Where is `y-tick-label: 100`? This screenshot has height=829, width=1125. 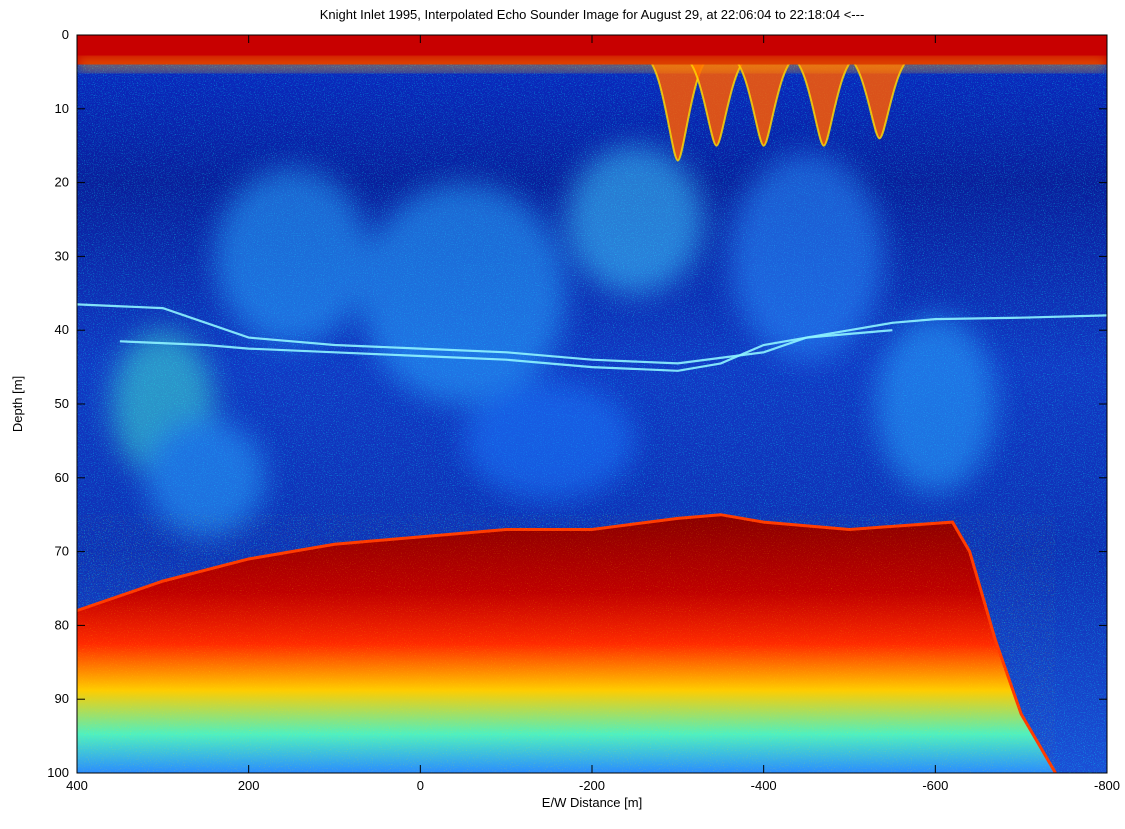 y-tick-label: 100 is located at coordinates (58, 772).